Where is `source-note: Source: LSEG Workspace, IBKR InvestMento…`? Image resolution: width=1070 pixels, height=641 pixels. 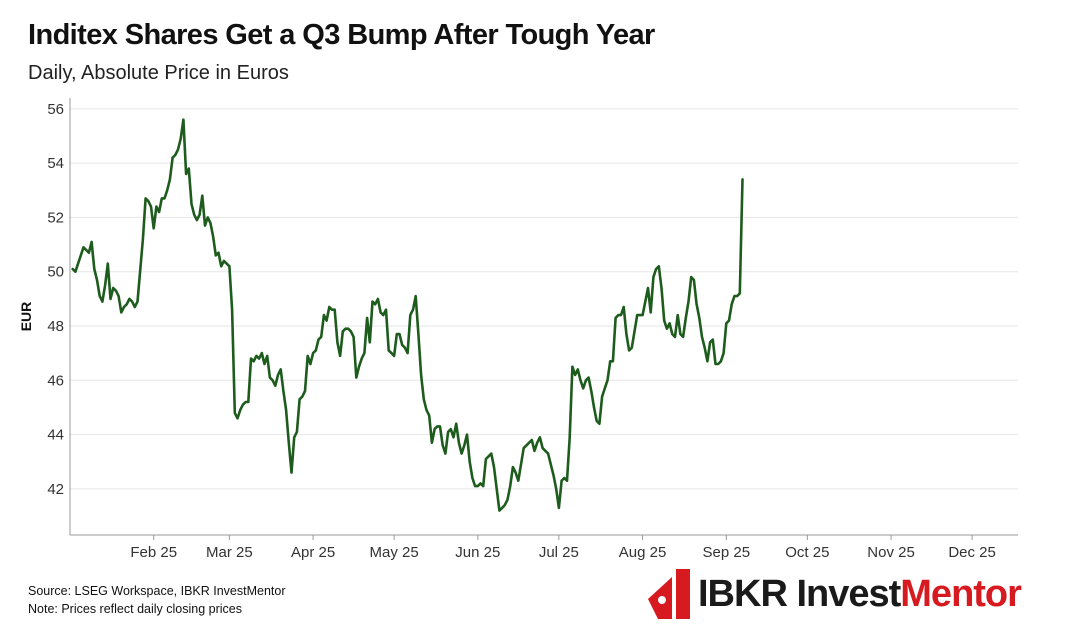
source-note: Source: LSEG Workspace, IBKR InvestMento… is located at coordinates (157, 591).